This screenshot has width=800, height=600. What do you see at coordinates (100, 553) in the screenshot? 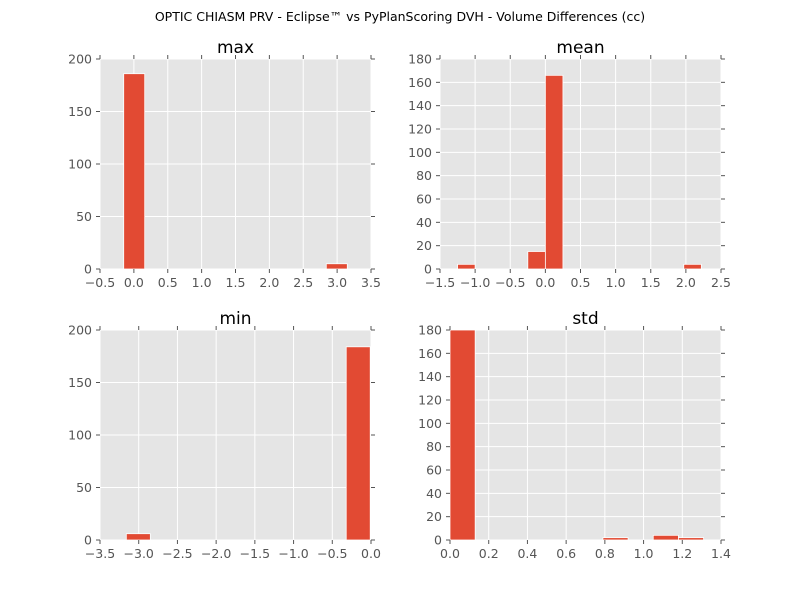
I see `x-tick-label: −3.5` at bounding box center [100, 553].